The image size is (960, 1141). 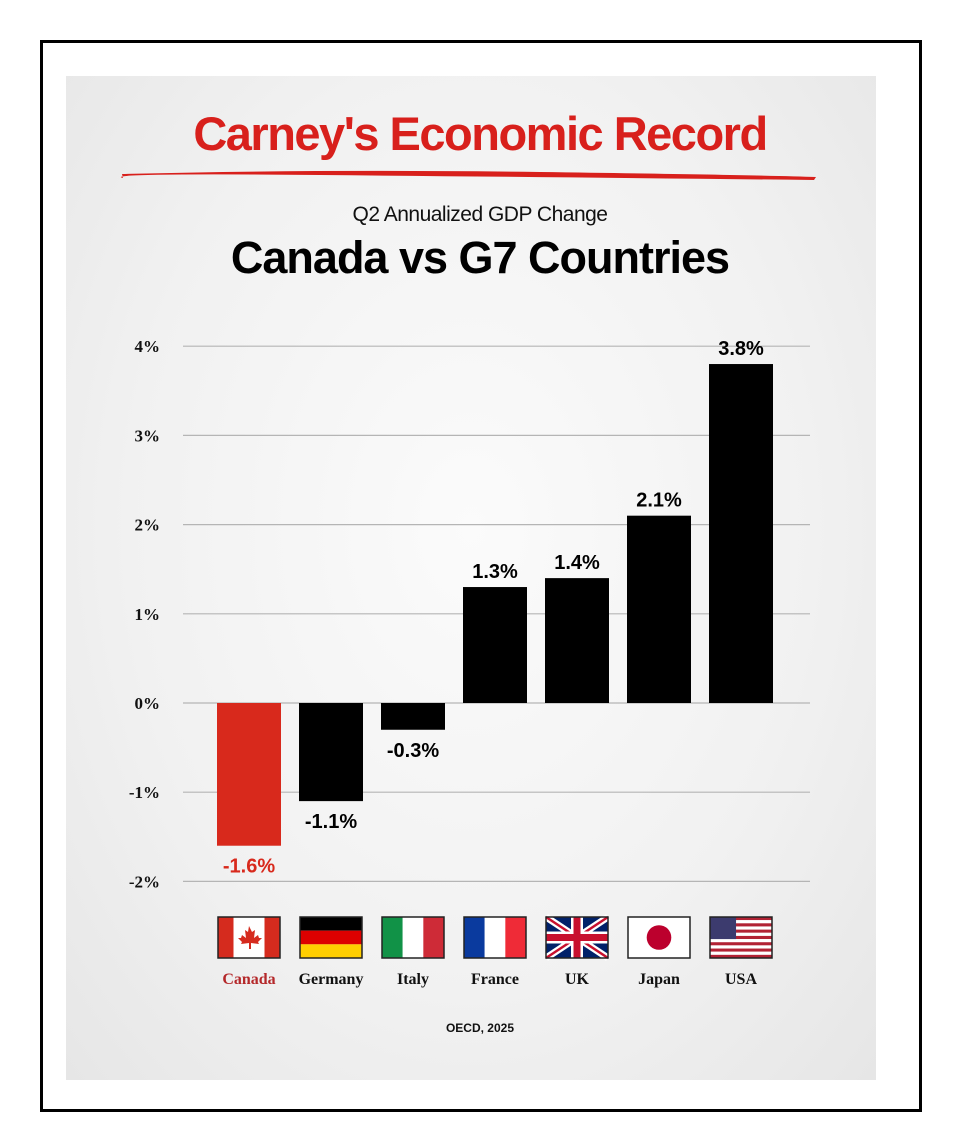 What do you see at coordinates (413, 751) in the screenshot?
I see `data-label: -0.3%` at bounding box center [413, 751].